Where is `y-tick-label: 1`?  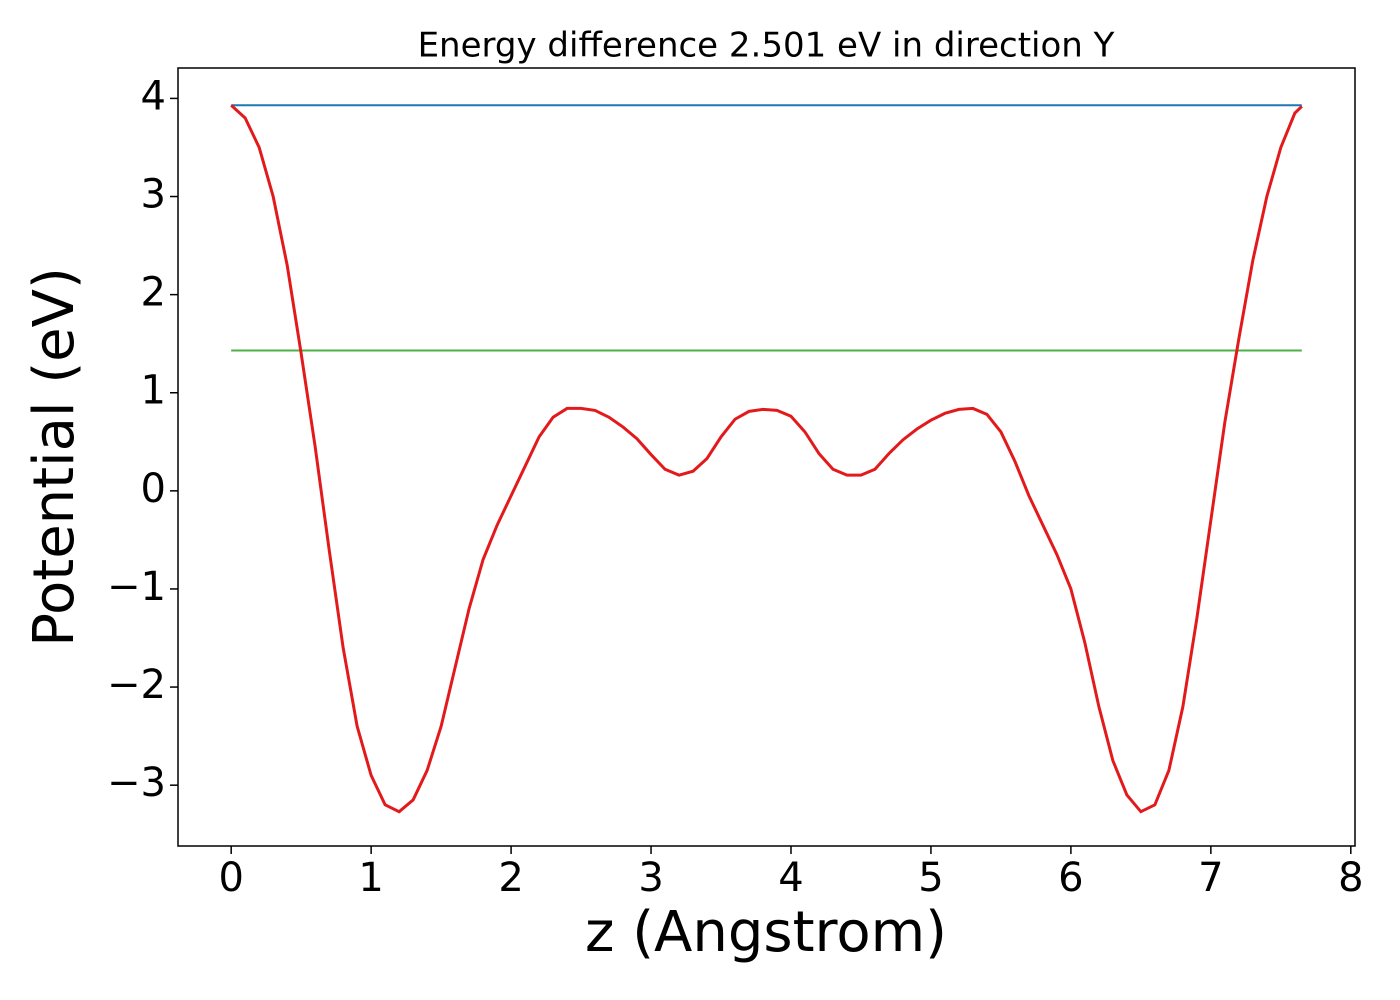
y-tick-label: 1 is located at coordinates (153, 391).